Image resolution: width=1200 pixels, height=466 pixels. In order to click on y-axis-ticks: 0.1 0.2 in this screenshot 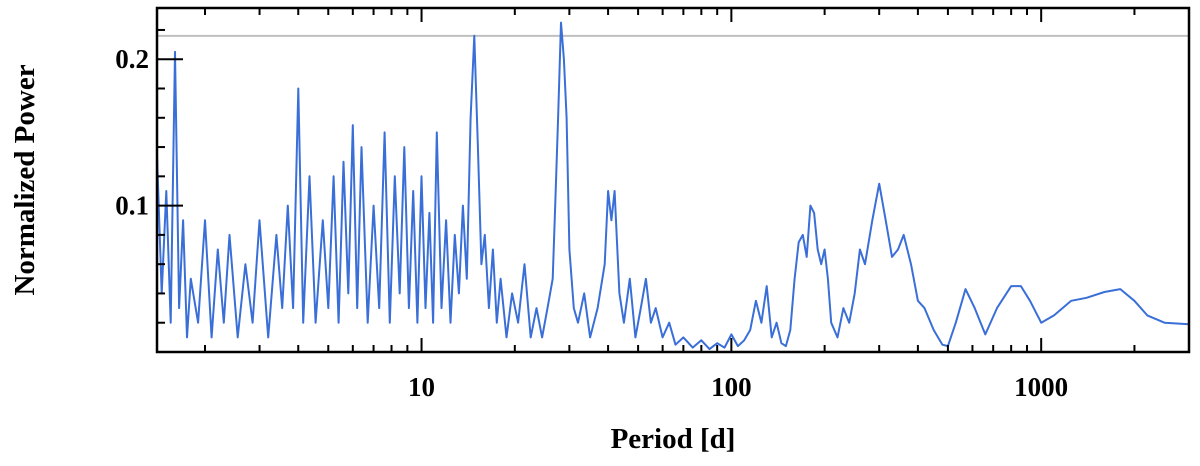, I will do `click(149, 176)`.